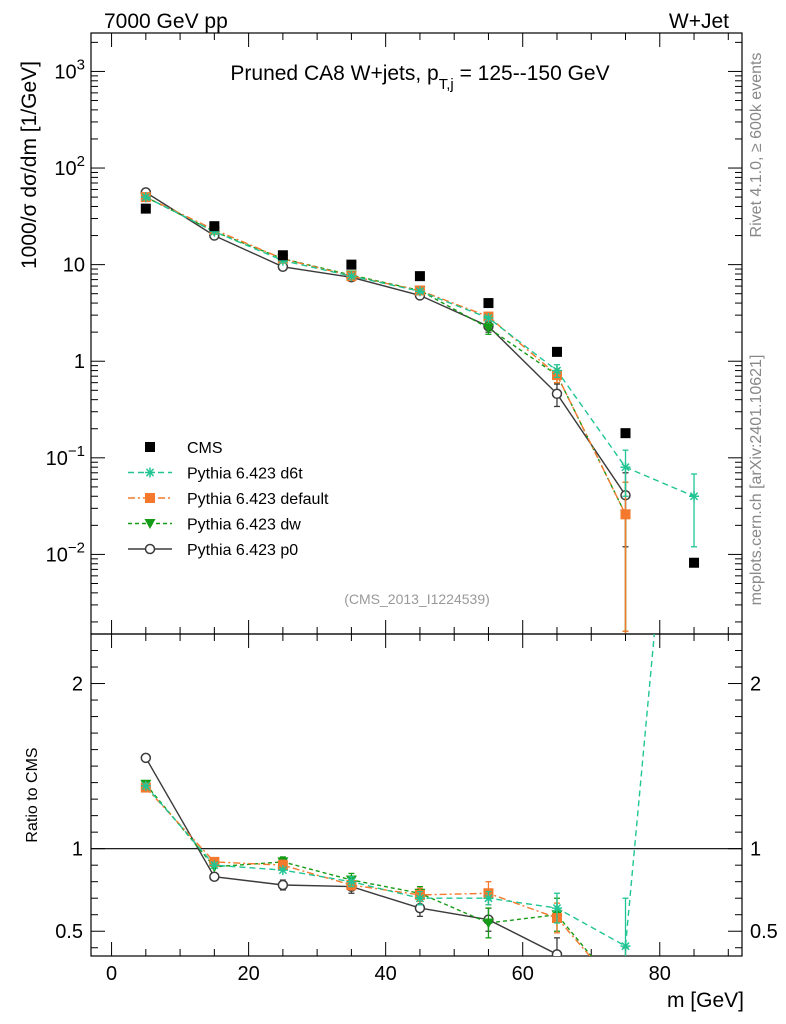 Image resolution: width=786 pixels, height=1024 pixels. Describe the element at coordinates (523, 974) in the screenshot. I see `x-tick-label: 60` at that location.